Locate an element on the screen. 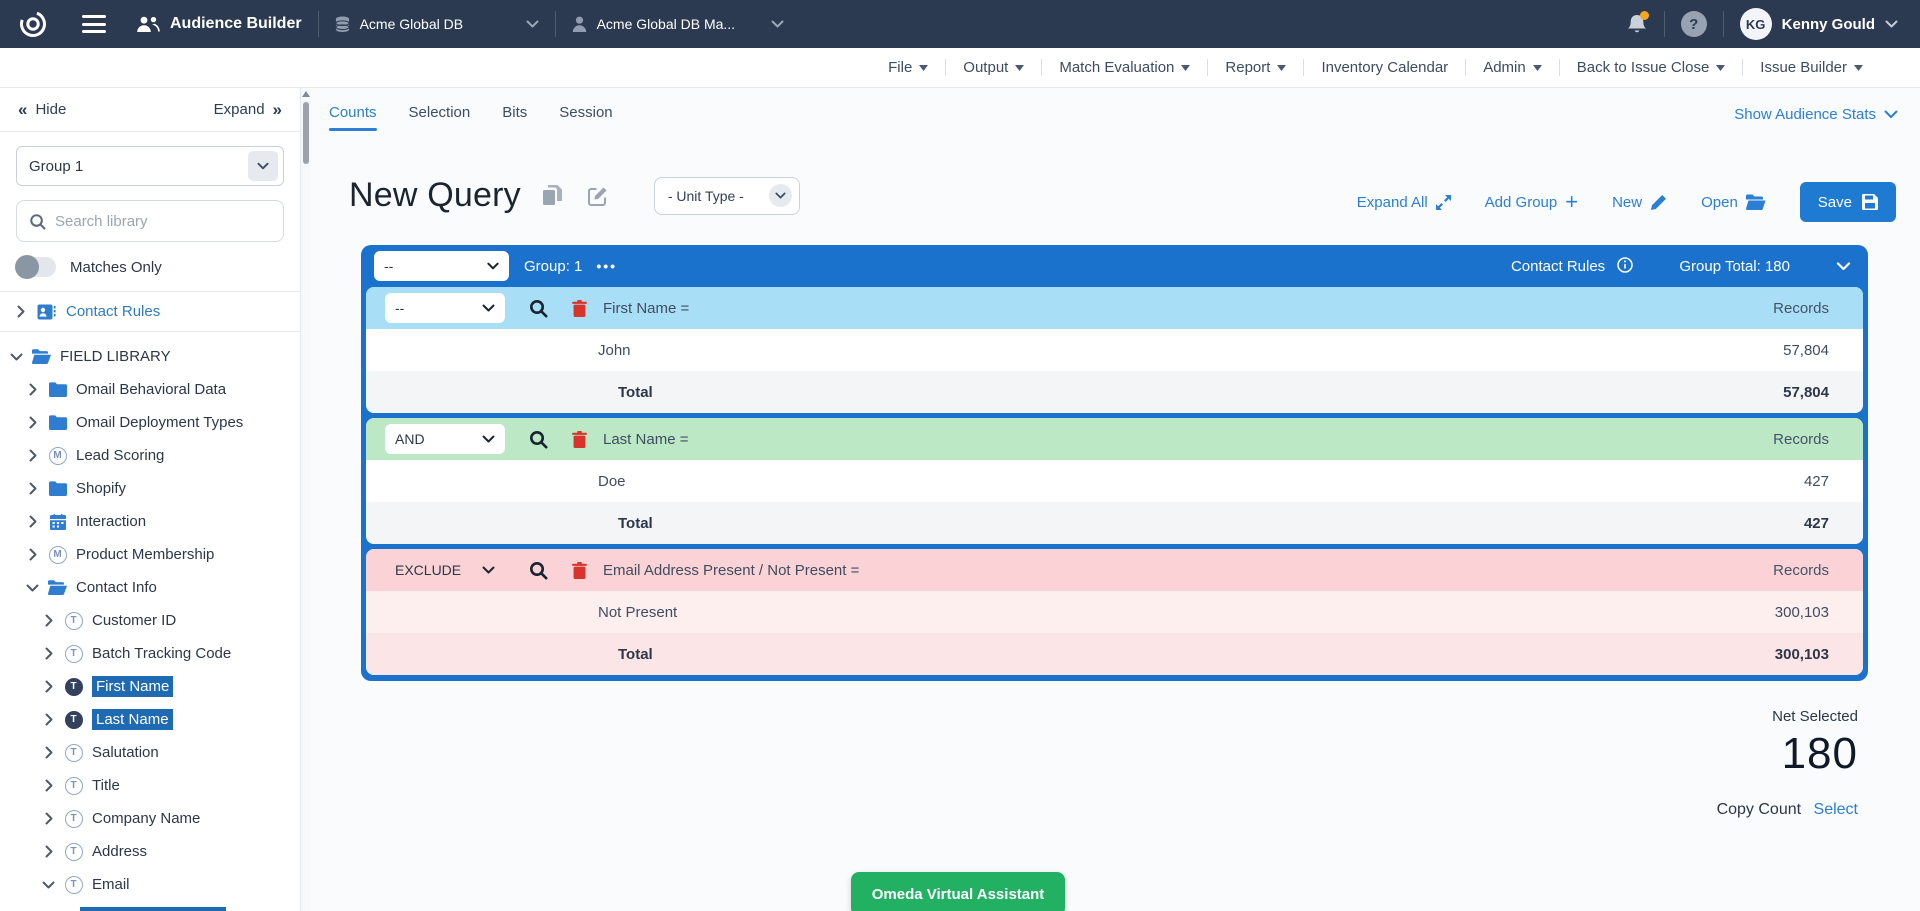 This screenshot has width=1920, height=911. omeda-logo-icon is located at coordinates (33, 24).